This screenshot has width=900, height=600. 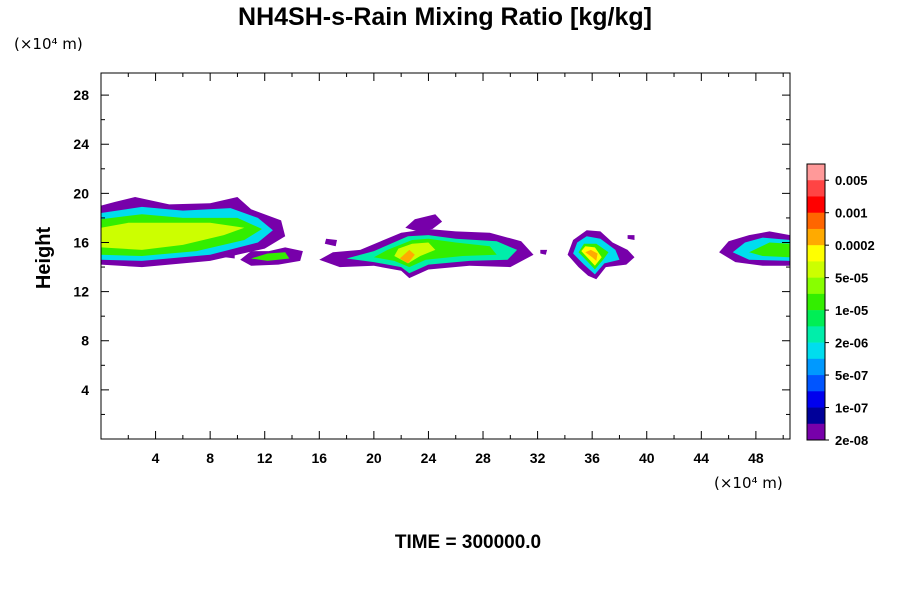 What do you see at coordinates (445, 238) in the screenshot?
I see `contour-regions` at bounding box center [445, 238].